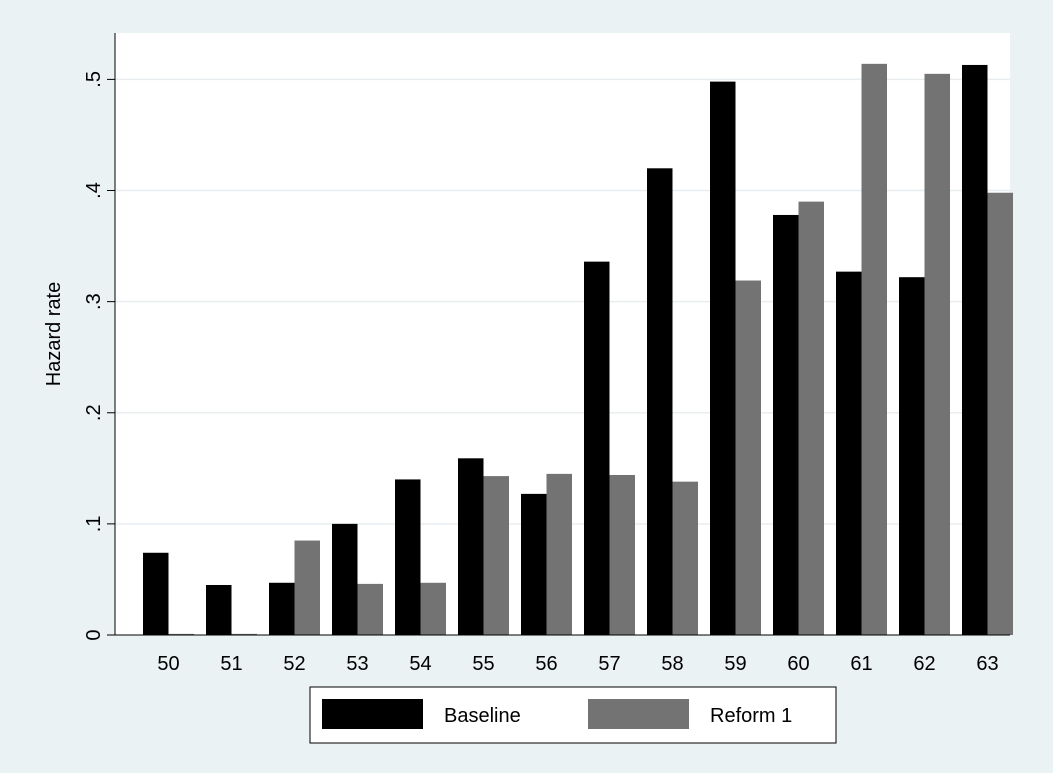 This screenshot has width=1053, height=773. Describe the element at coordinates (482, 716) in the screenshot. I see `legend-label-baseline: Baseline` at that location.